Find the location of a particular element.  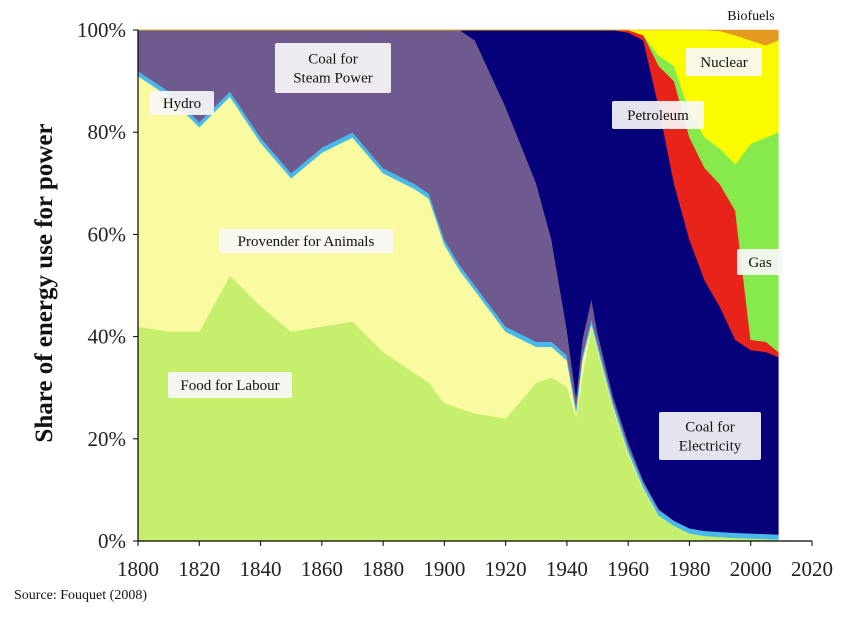

label-coal-for-steam-power: Coal for Steam Power is located at coordinates (333, 68).